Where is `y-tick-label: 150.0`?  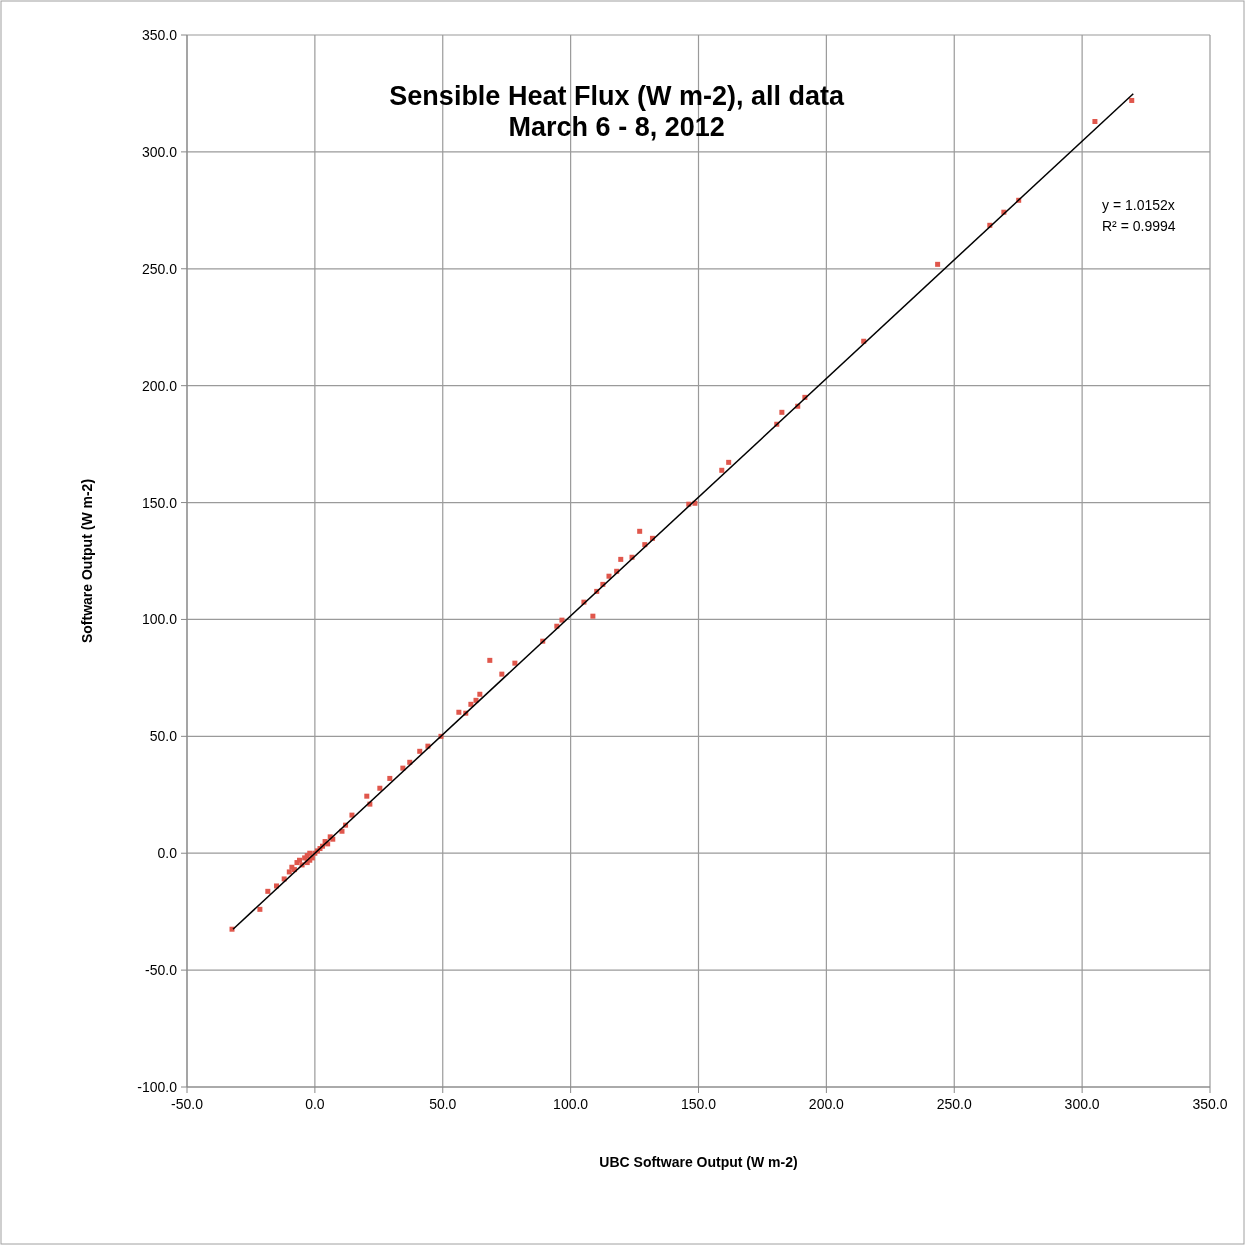 y-tick-label: 150.0 is located at coordinates (159, 502).